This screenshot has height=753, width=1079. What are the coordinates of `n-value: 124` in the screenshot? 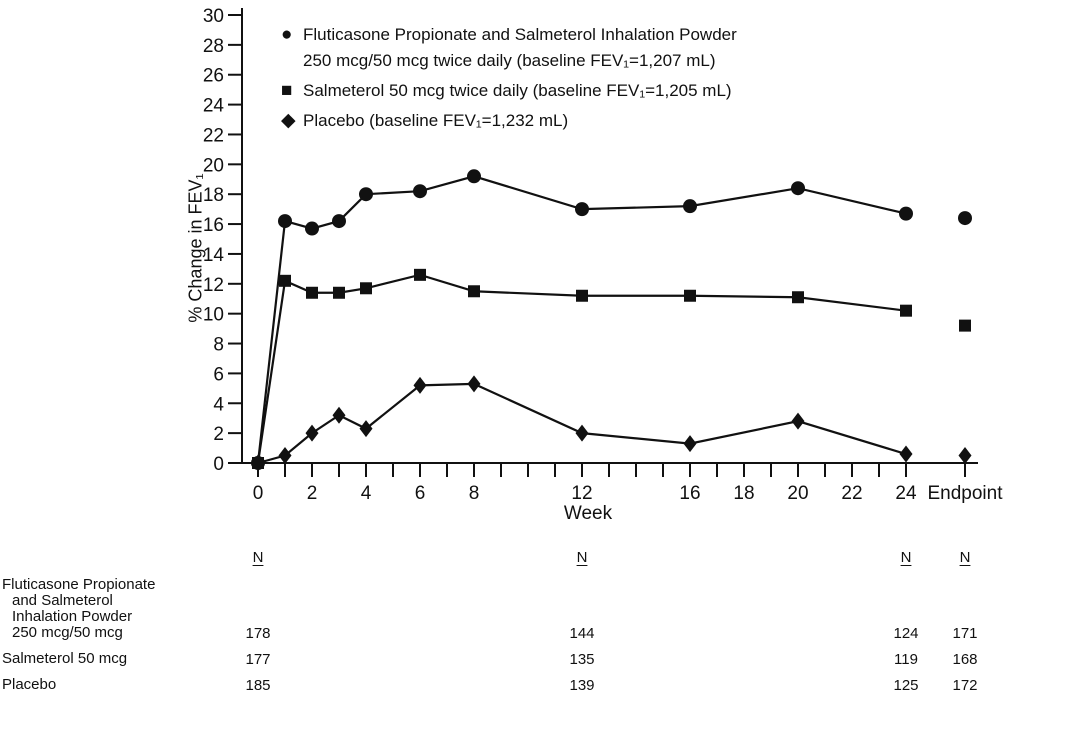 It's located at (906, 633).